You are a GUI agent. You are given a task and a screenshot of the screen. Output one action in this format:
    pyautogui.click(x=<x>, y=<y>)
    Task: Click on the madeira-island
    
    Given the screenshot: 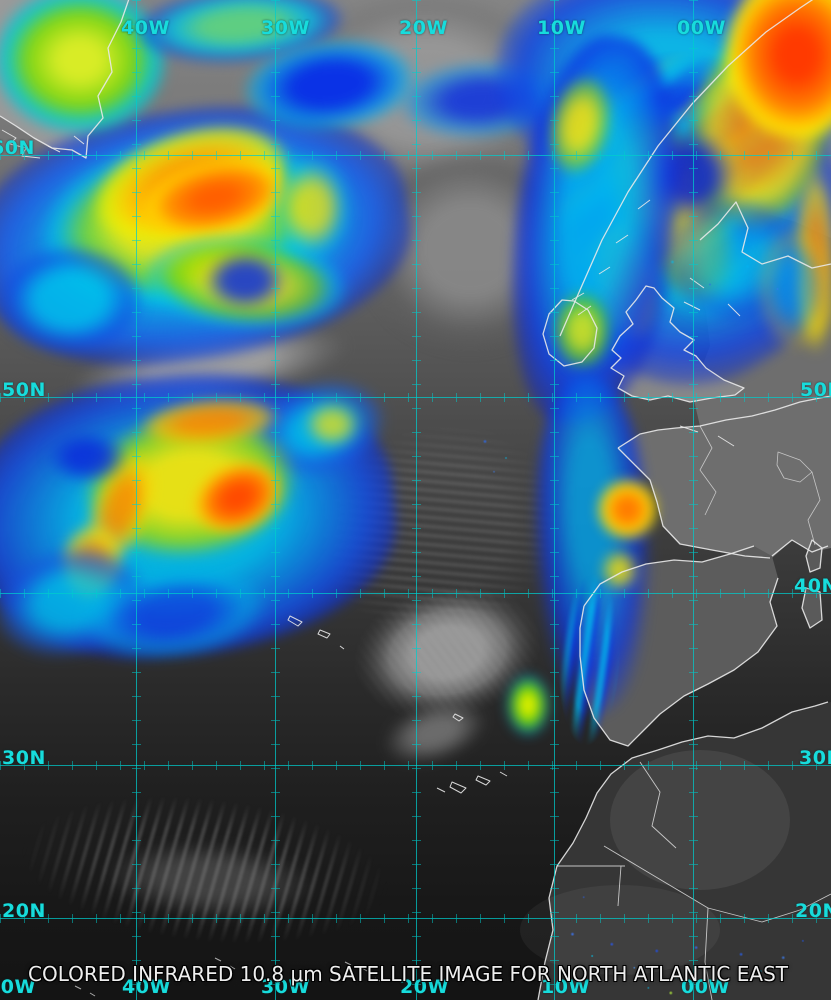 What is the action you would take?
    pyautogui.click(x=458, y=717)
    